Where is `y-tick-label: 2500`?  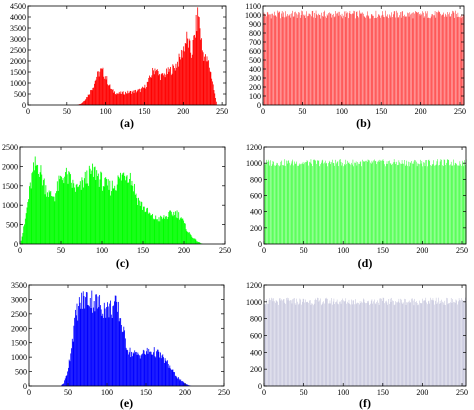
y-tick-label: 2500 is located at coordinates (10, 147).